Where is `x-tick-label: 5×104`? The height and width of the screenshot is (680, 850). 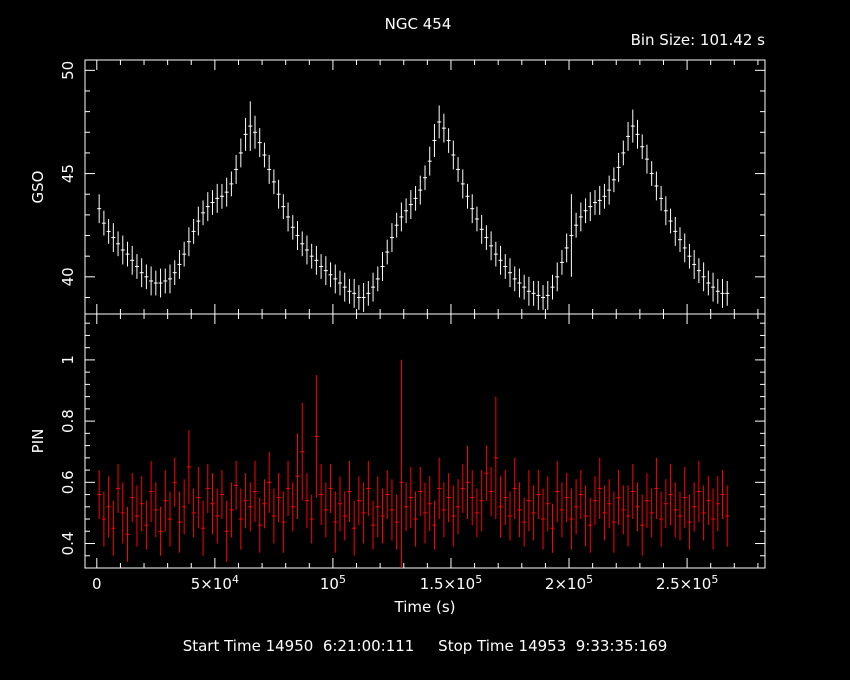
x-tick-label: 5×104 is located at coordinates (215, 583).